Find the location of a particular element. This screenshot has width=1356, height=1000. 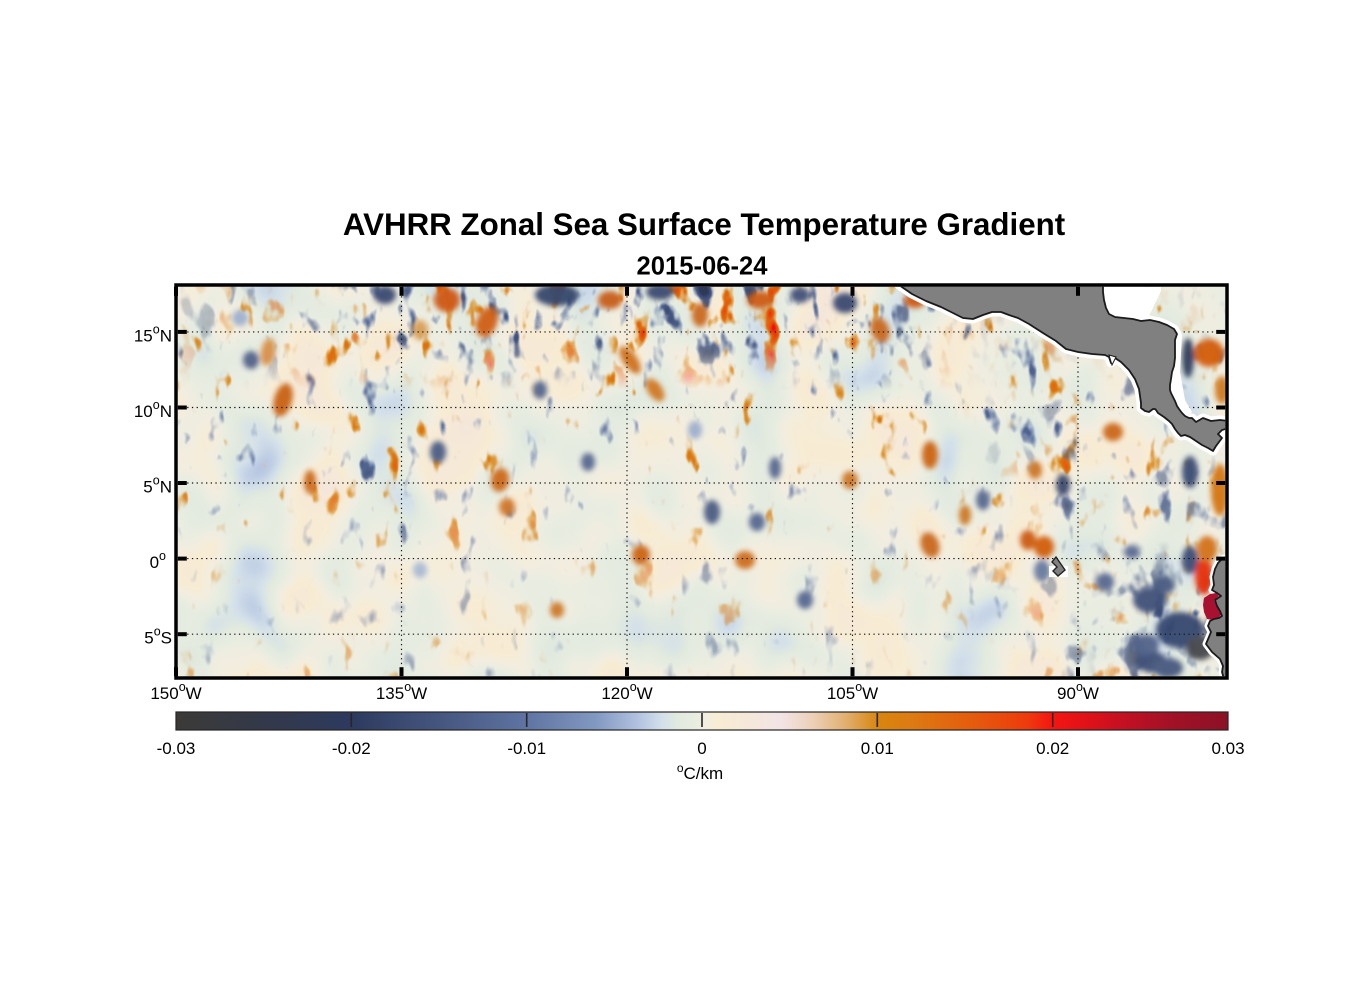

svg-text: 2015-06-24 is located at coordinates (703, 267).